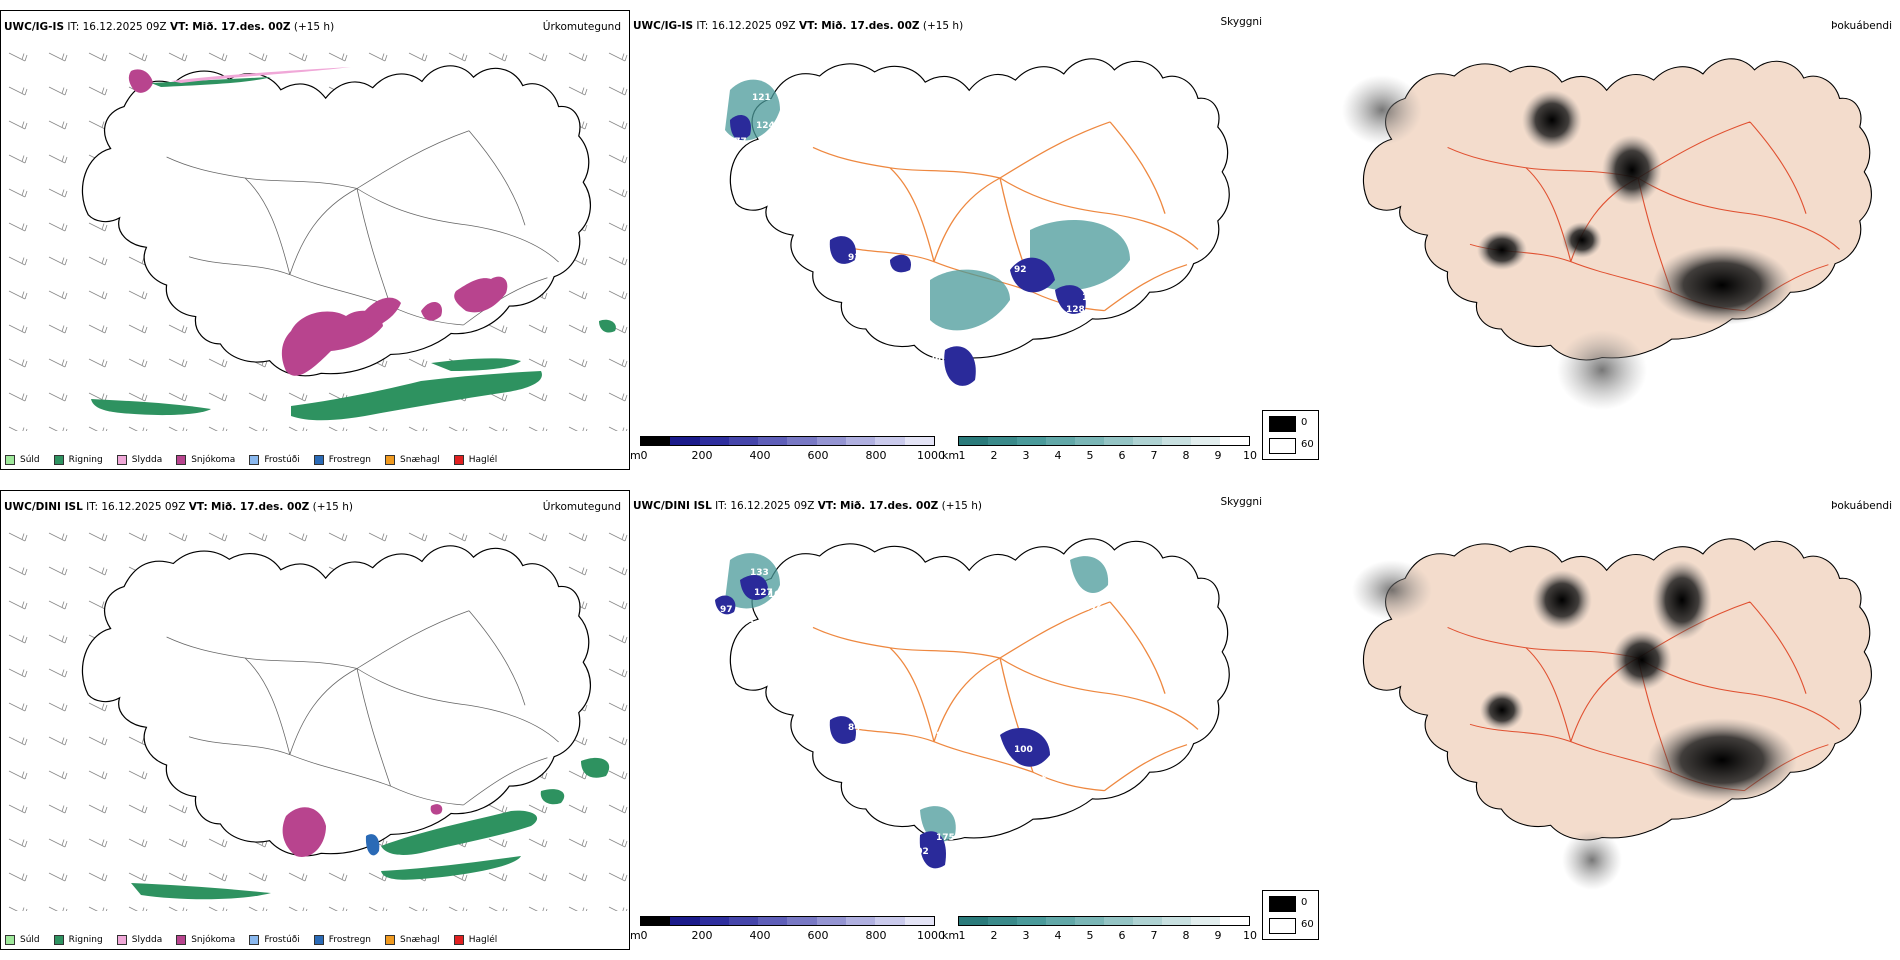  What do you see at coordinates (914, 394) in the screenshot?
I see `vis-label: 21` at bounding box center [914, 394].